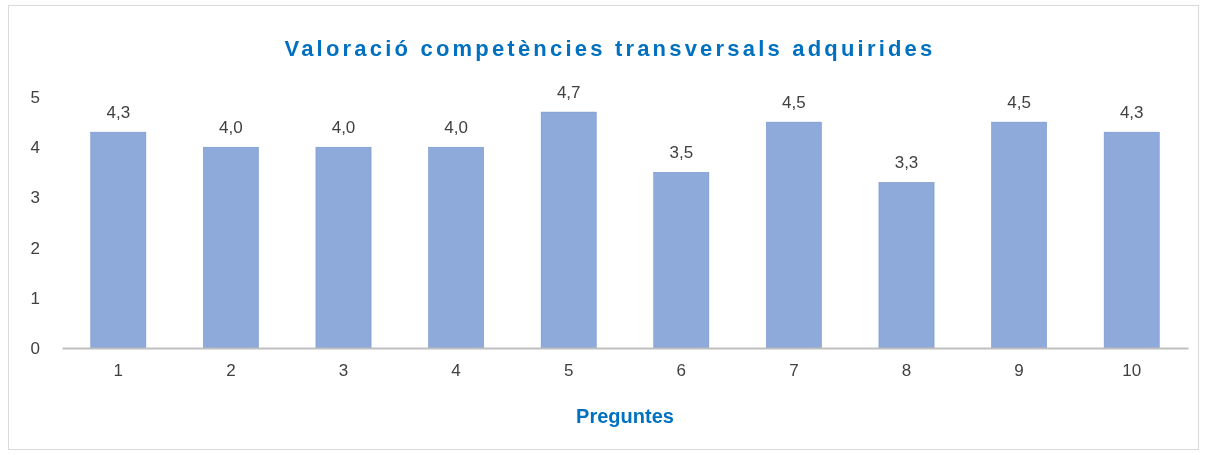 The image size is (1208, 455). I want to click on x-tick-label: 6, so click(681, 371).